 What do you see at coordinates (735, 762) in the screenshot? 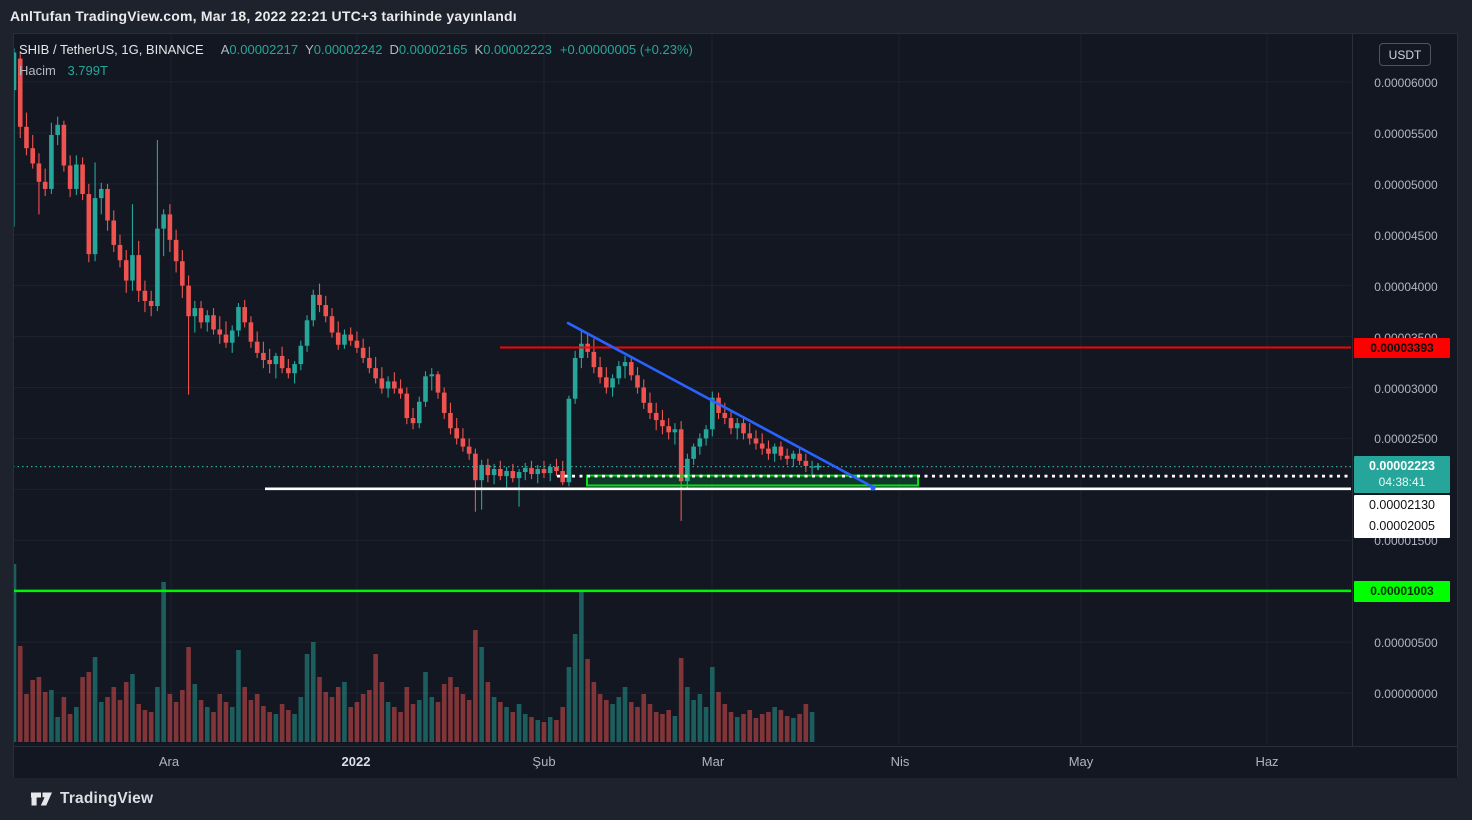
I see `time-axis: Ara 2022 Şub Mar Nis May Haz` at bounding box center [735, 762].